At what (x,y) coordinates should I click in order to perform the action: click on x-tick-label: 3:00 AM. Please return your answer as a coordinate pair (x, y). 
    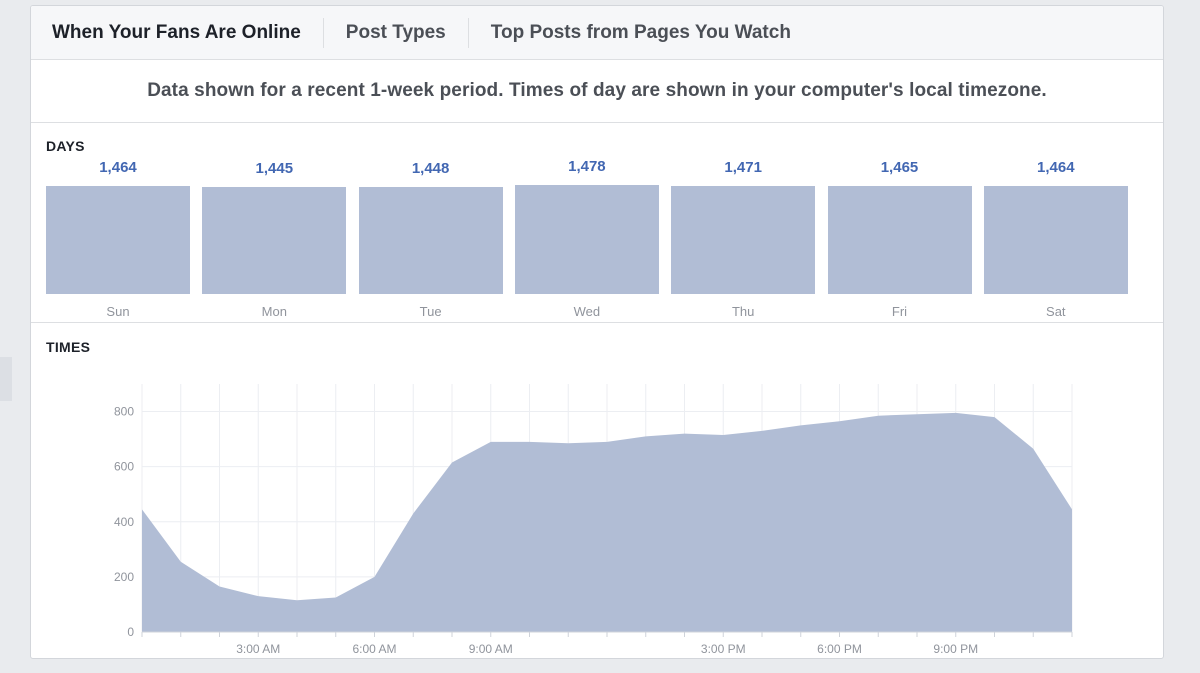
    Looking at the image, I should click on (258, 649).